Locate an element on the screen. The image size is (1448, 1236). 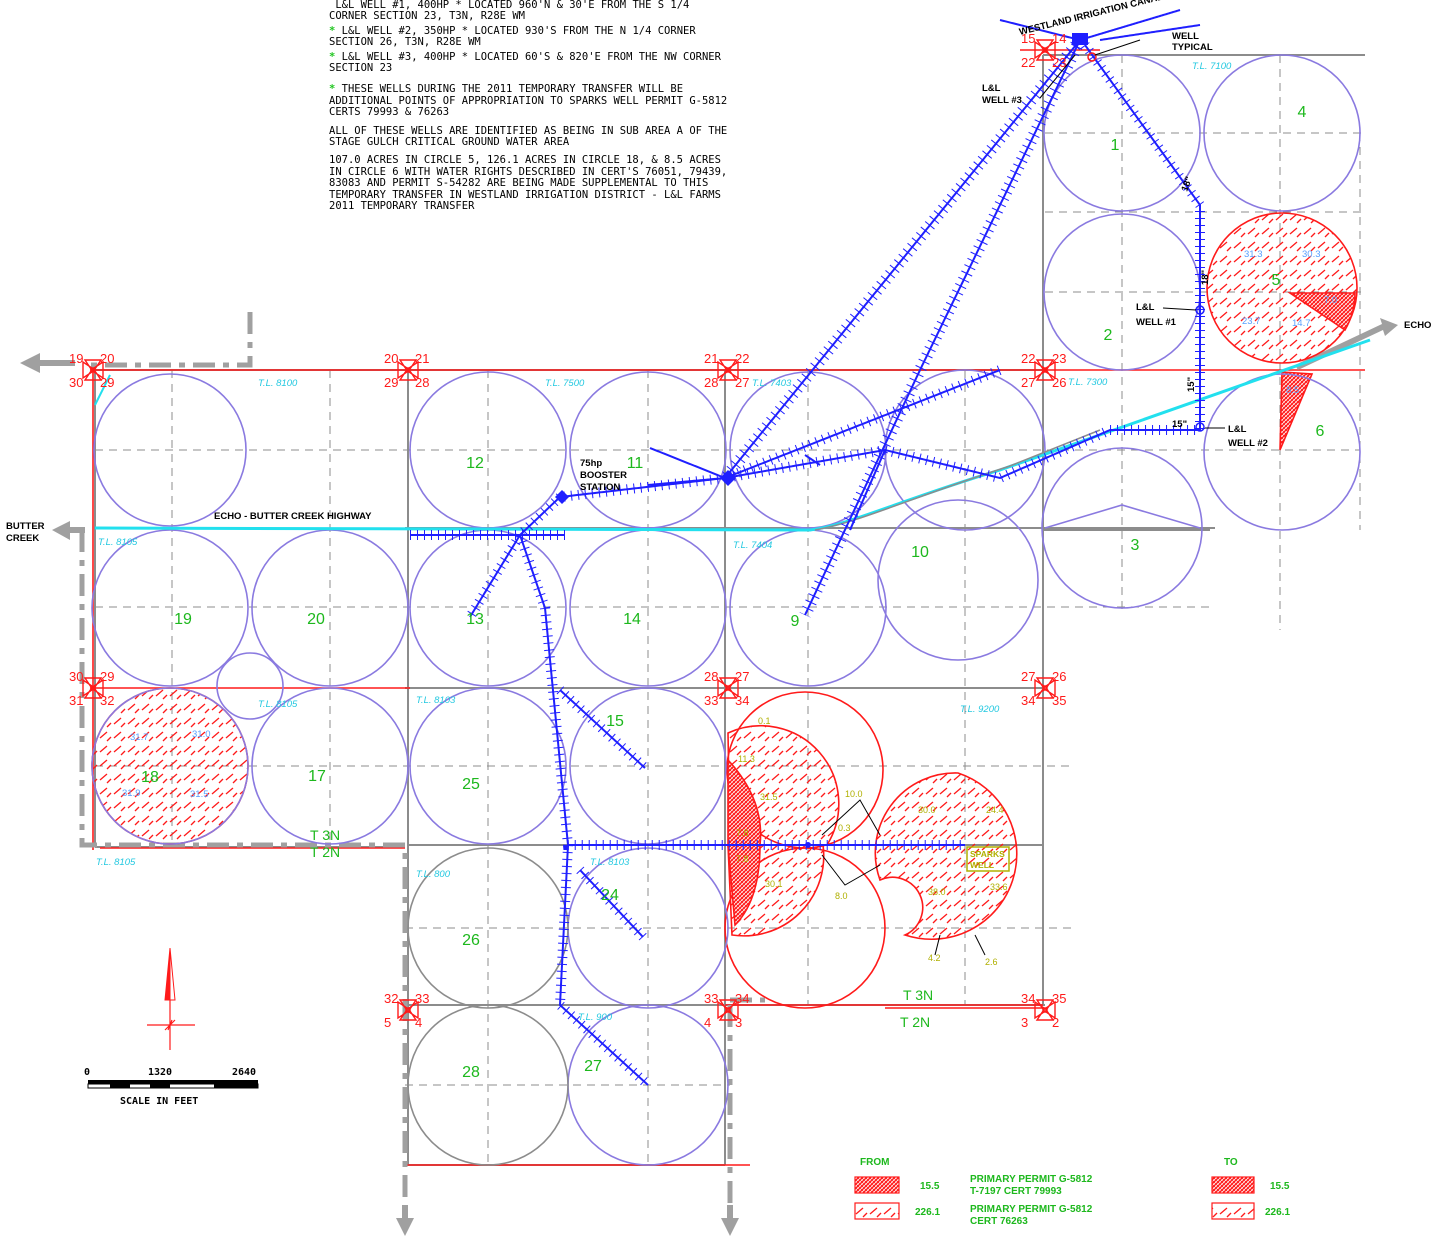
svg-text: 23.7 is located at coordinates (1251, 321).